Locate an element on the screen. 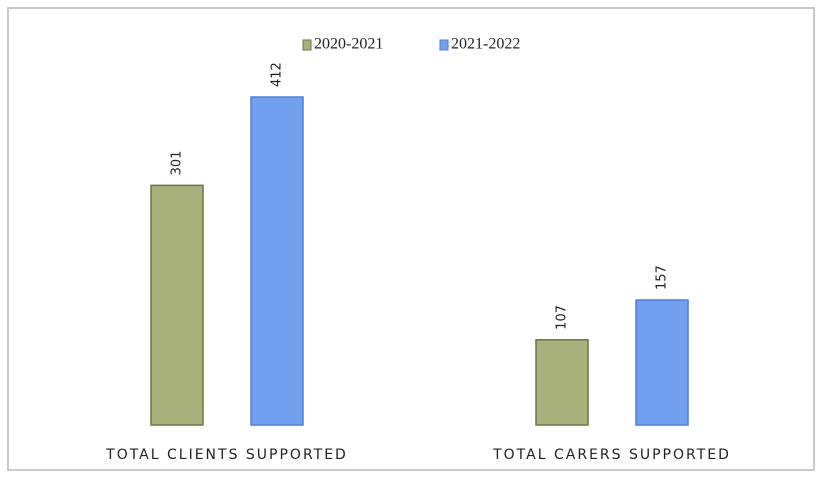 Image resolution: width=822 pixels, height=481 pixels. data-label: 107 is located at coordinates (562, 317).